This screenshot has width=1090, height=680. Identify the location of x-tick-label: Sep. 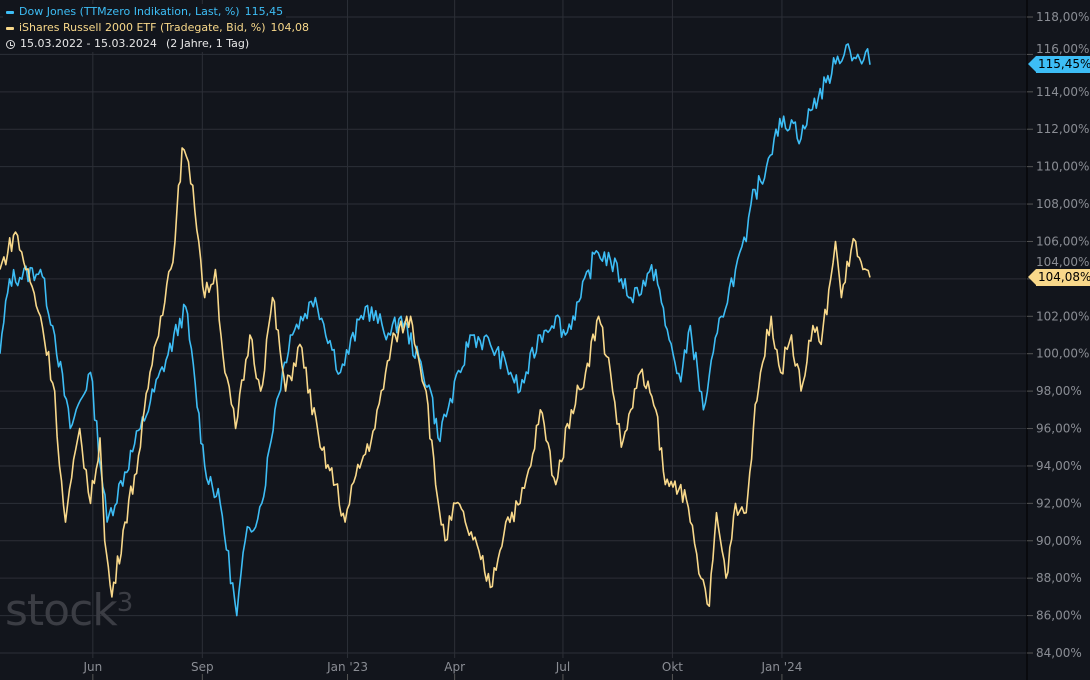
(202, 667).